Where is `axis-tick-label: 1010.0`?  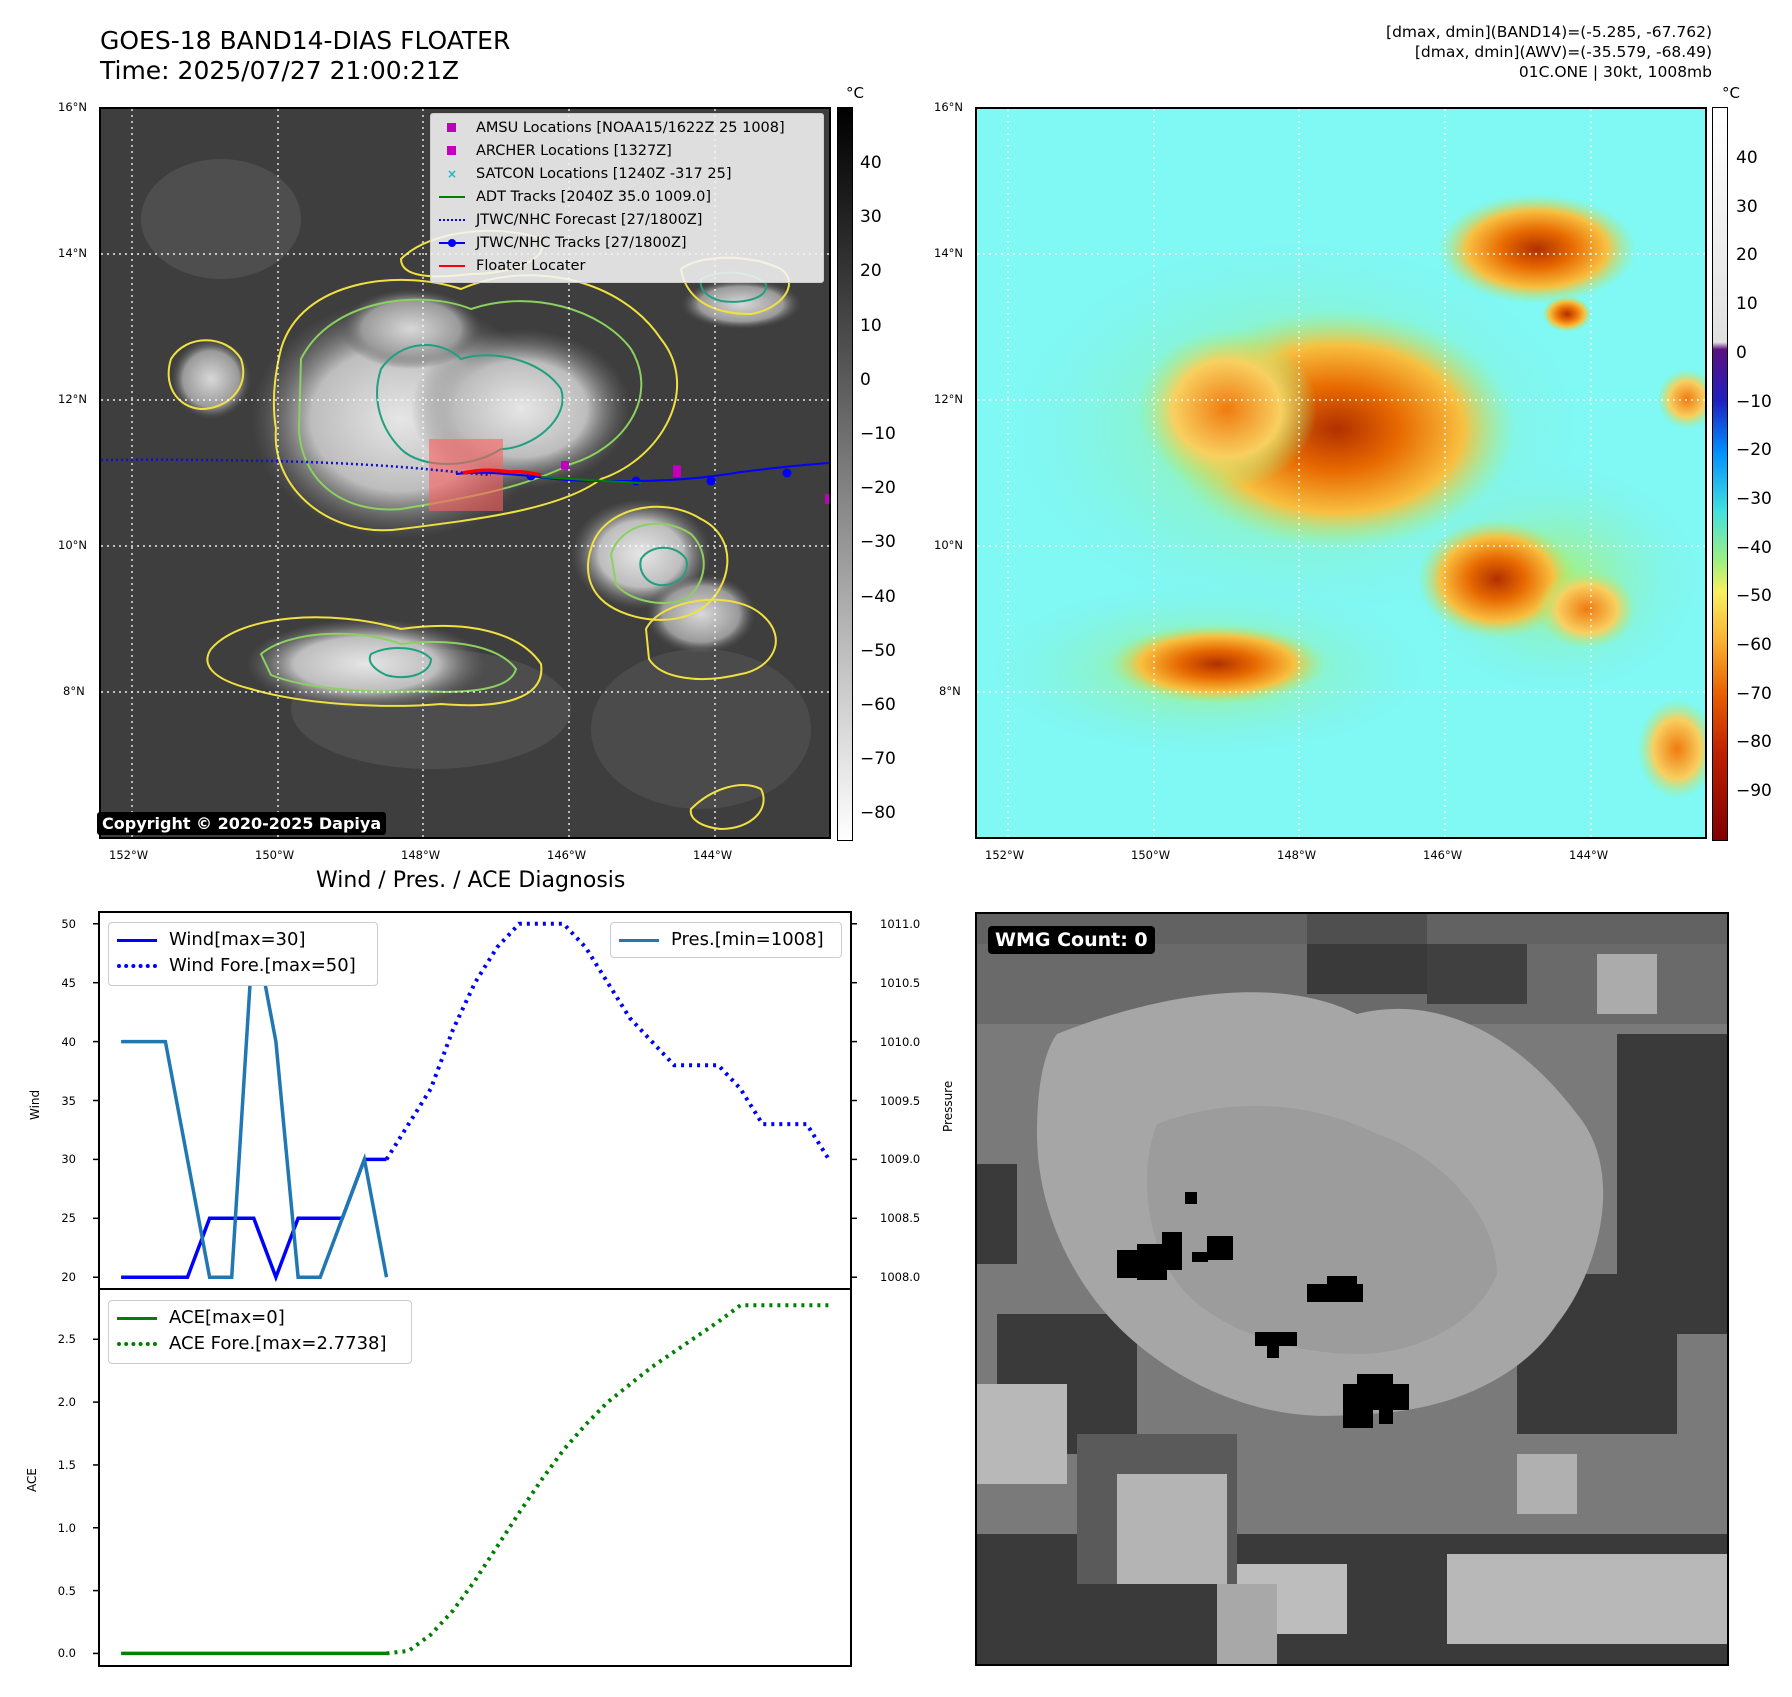
axis-tick-label: 1010.0 is located at coordinates (900, 1041).